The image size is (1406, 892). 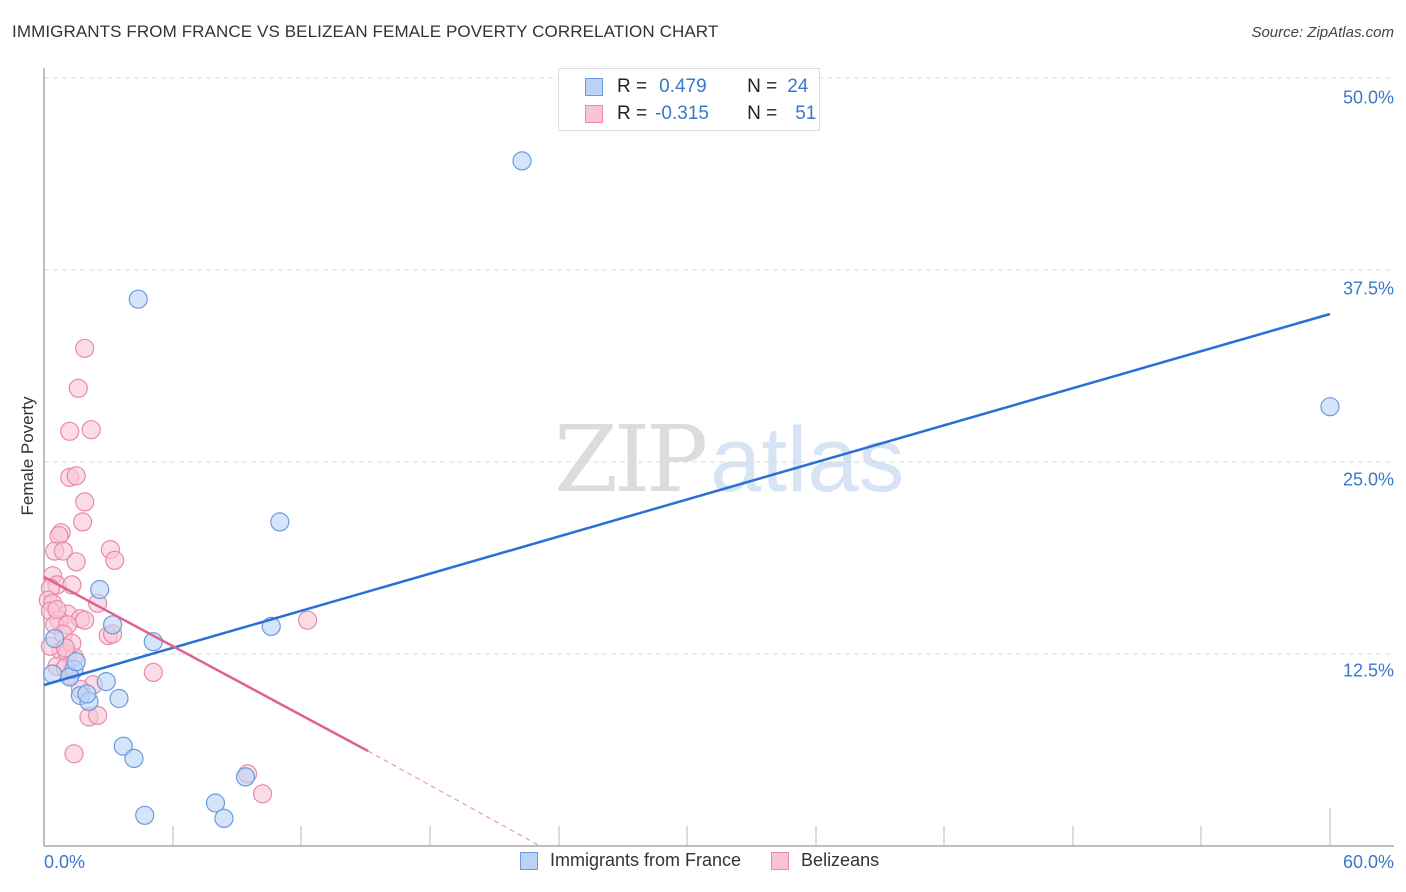 What do you see at coordinates (1368, 670) in the screenshot?
I see `y-tick-12-5: 12.5%` at bounding box center [1368, 670].